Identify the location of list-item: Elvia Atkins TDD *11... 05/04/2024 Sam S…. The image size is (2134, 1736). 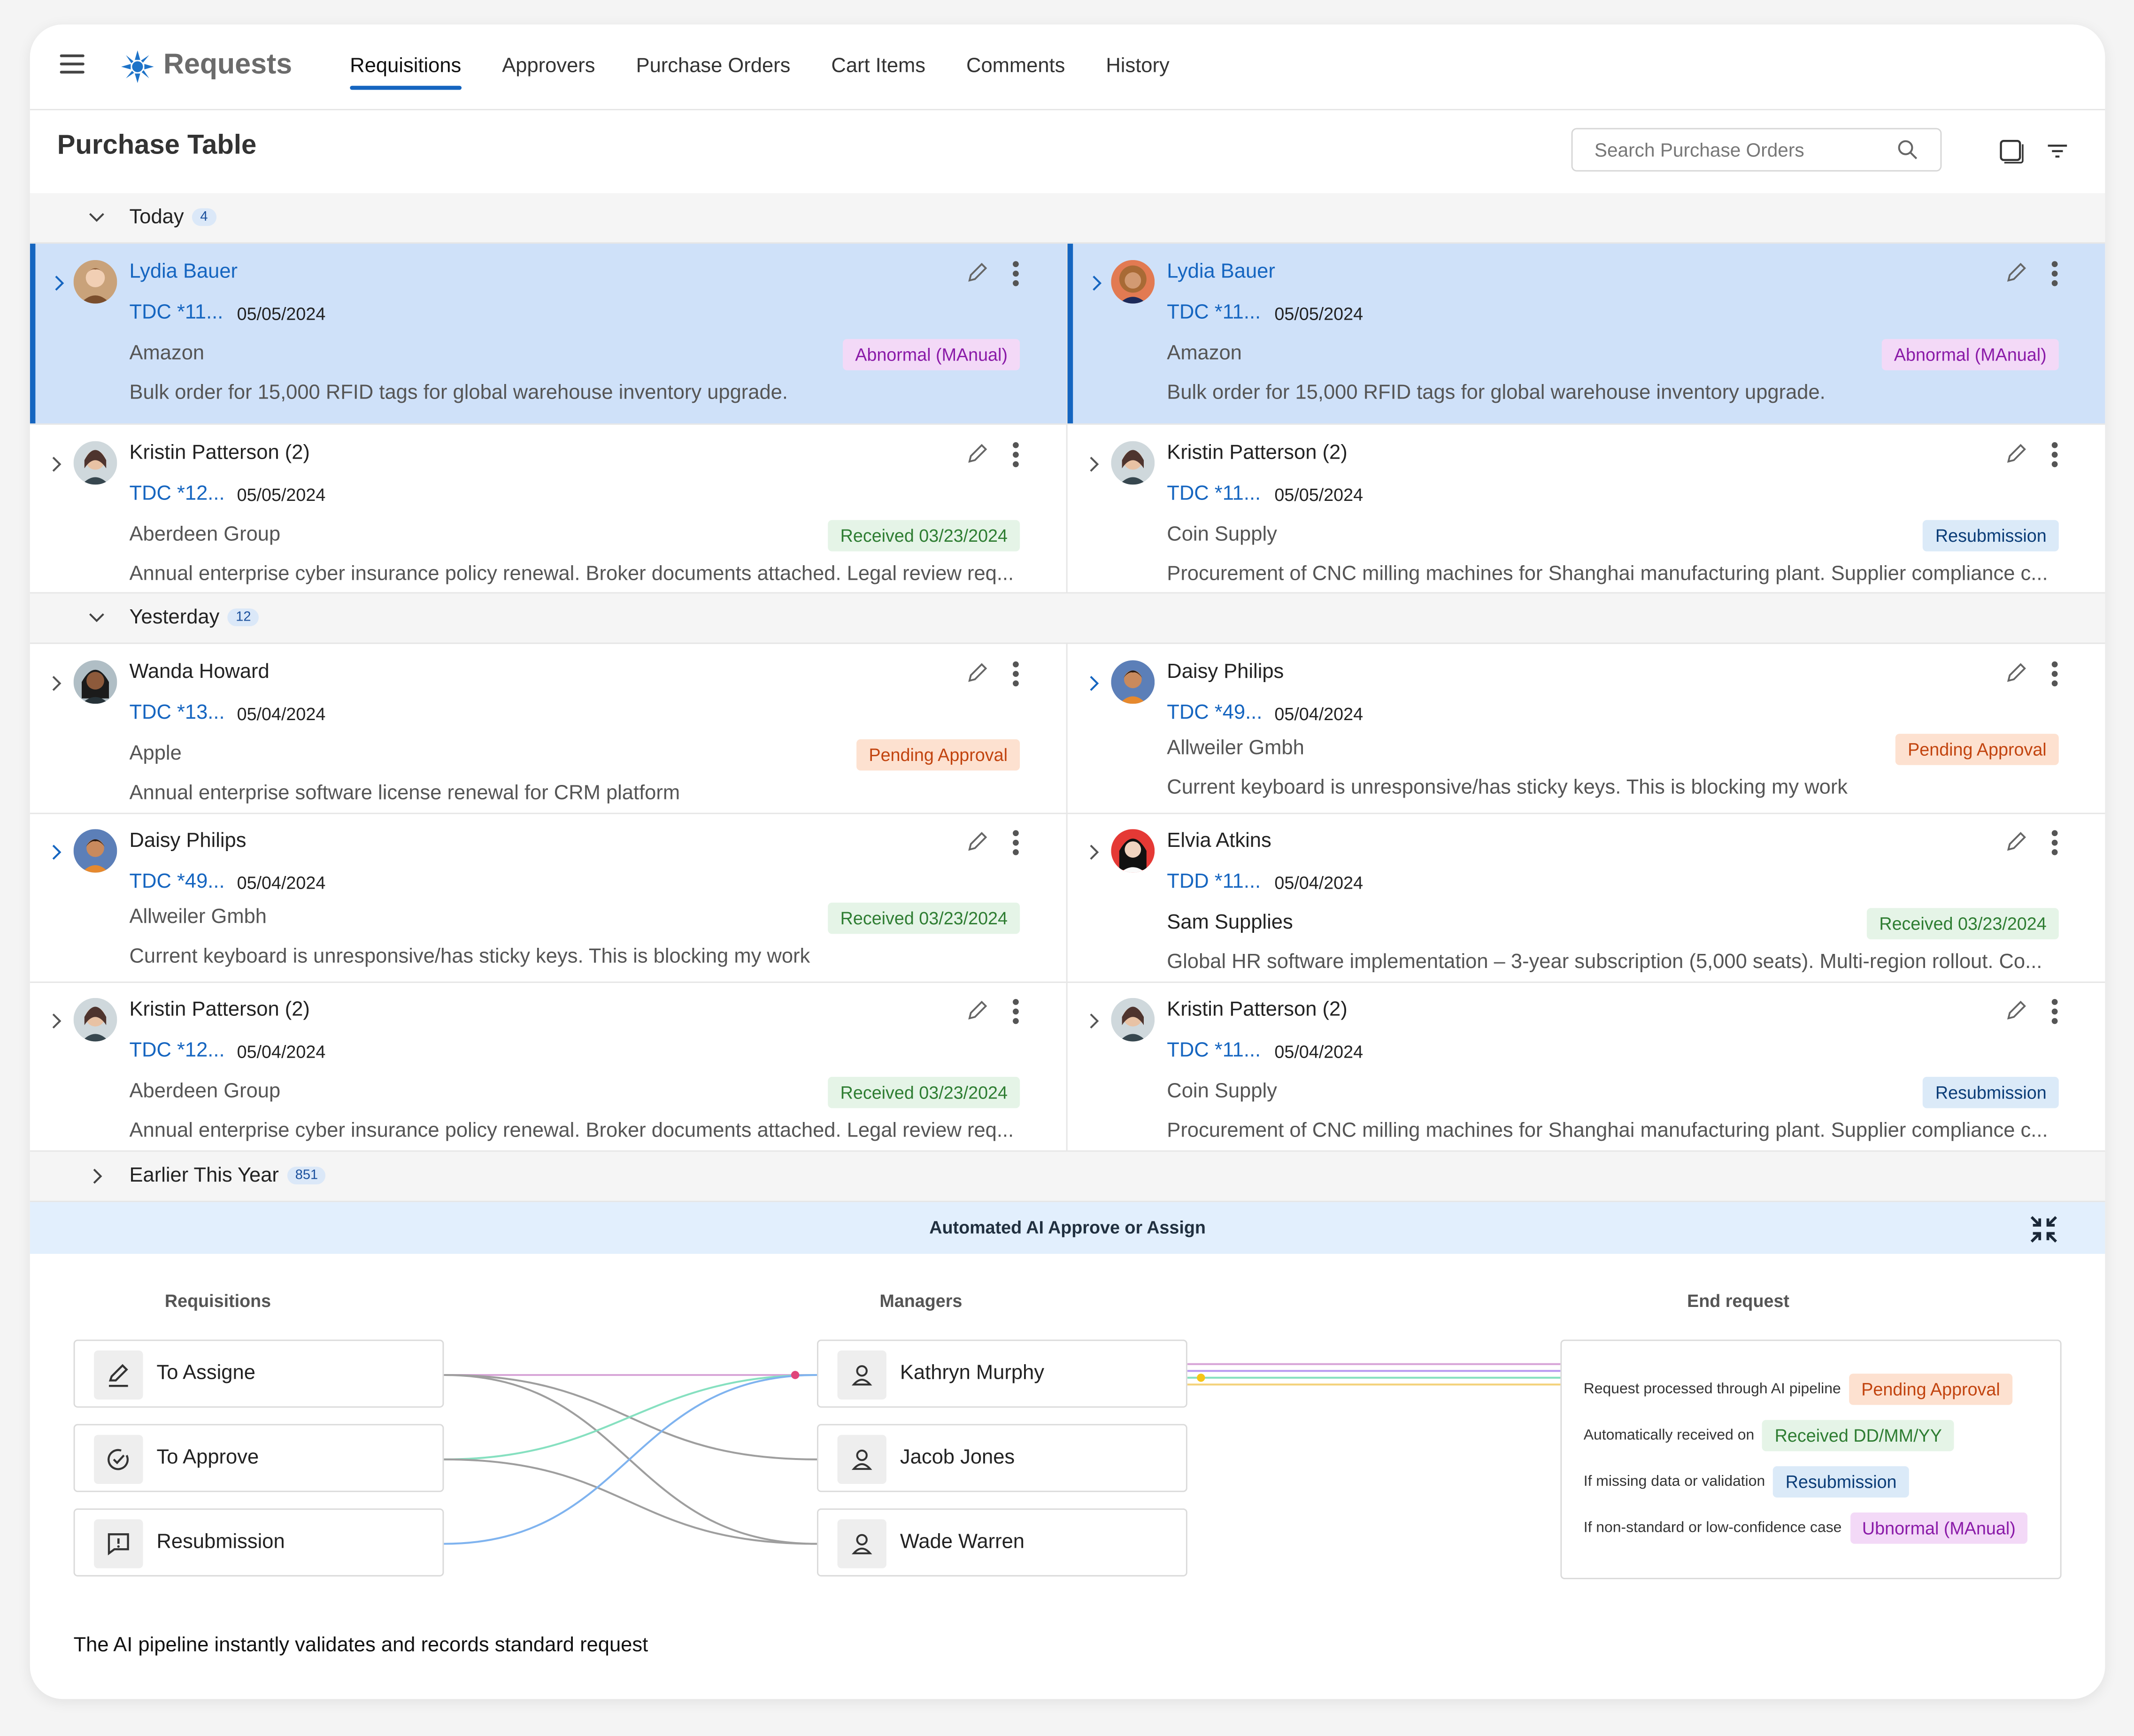
(1586, 897).